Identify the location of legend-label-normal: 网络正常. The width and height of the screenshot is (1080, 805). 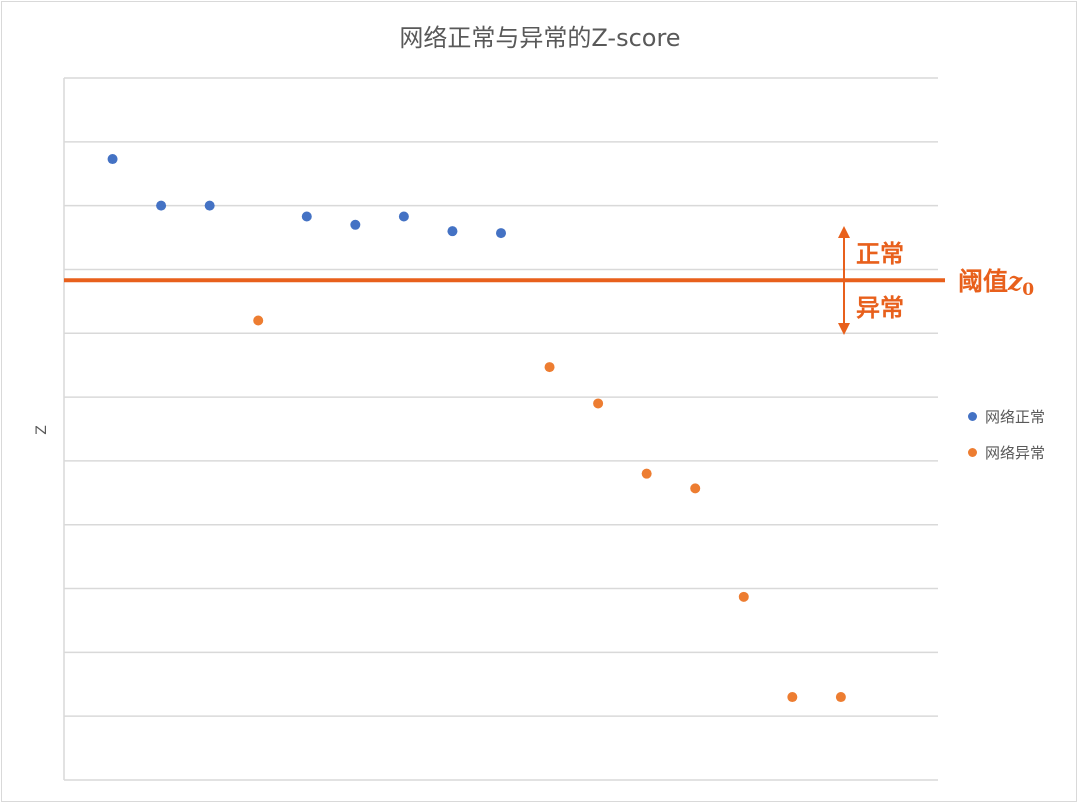
(1015, 416).